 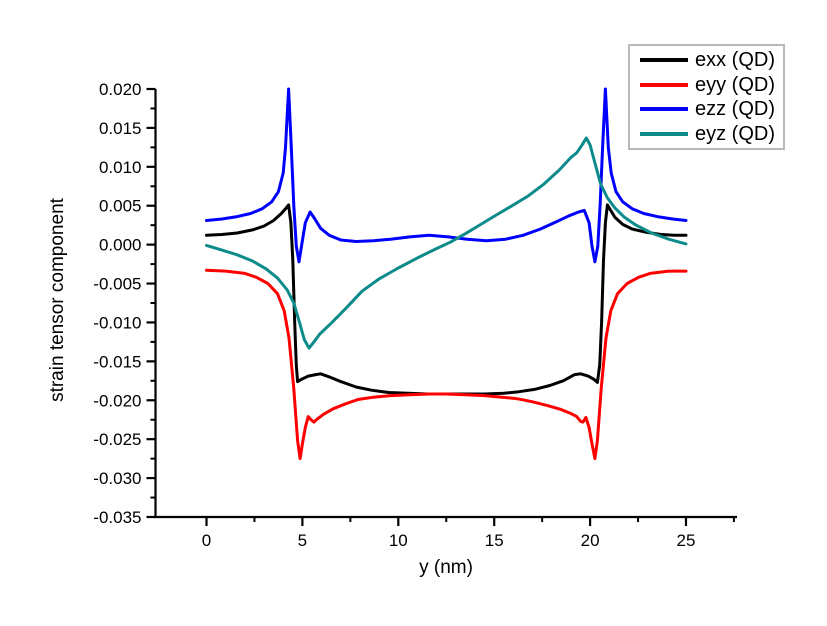 I want to click on y-tick-label: 0.010, so click(x=120, y=167).